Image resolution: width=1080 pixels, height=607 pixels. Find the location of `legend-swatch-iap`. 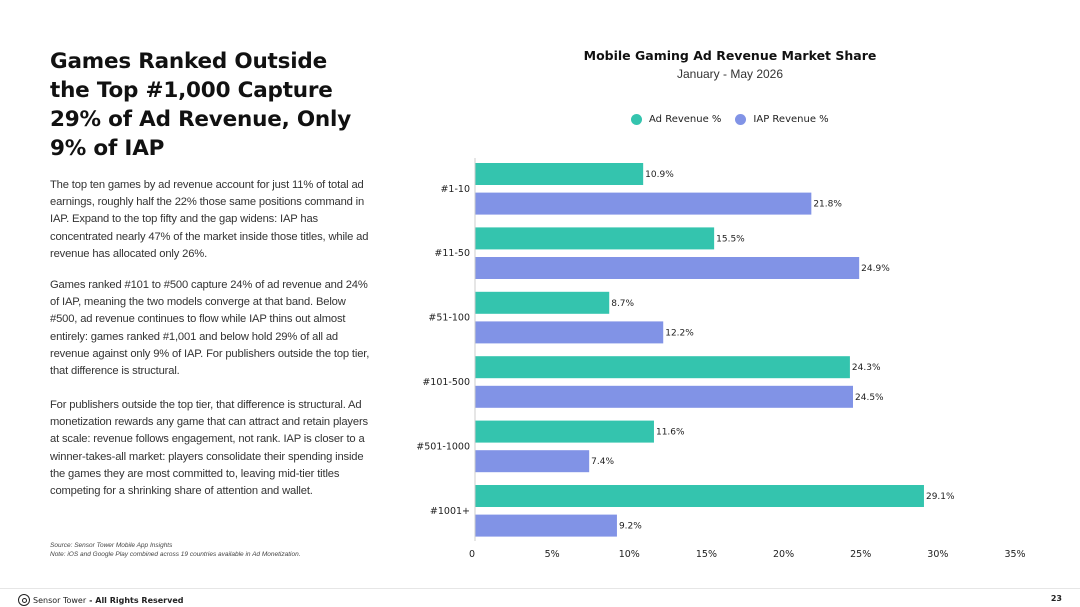

legend-swatch-iap is located at coordinates (741, 119).